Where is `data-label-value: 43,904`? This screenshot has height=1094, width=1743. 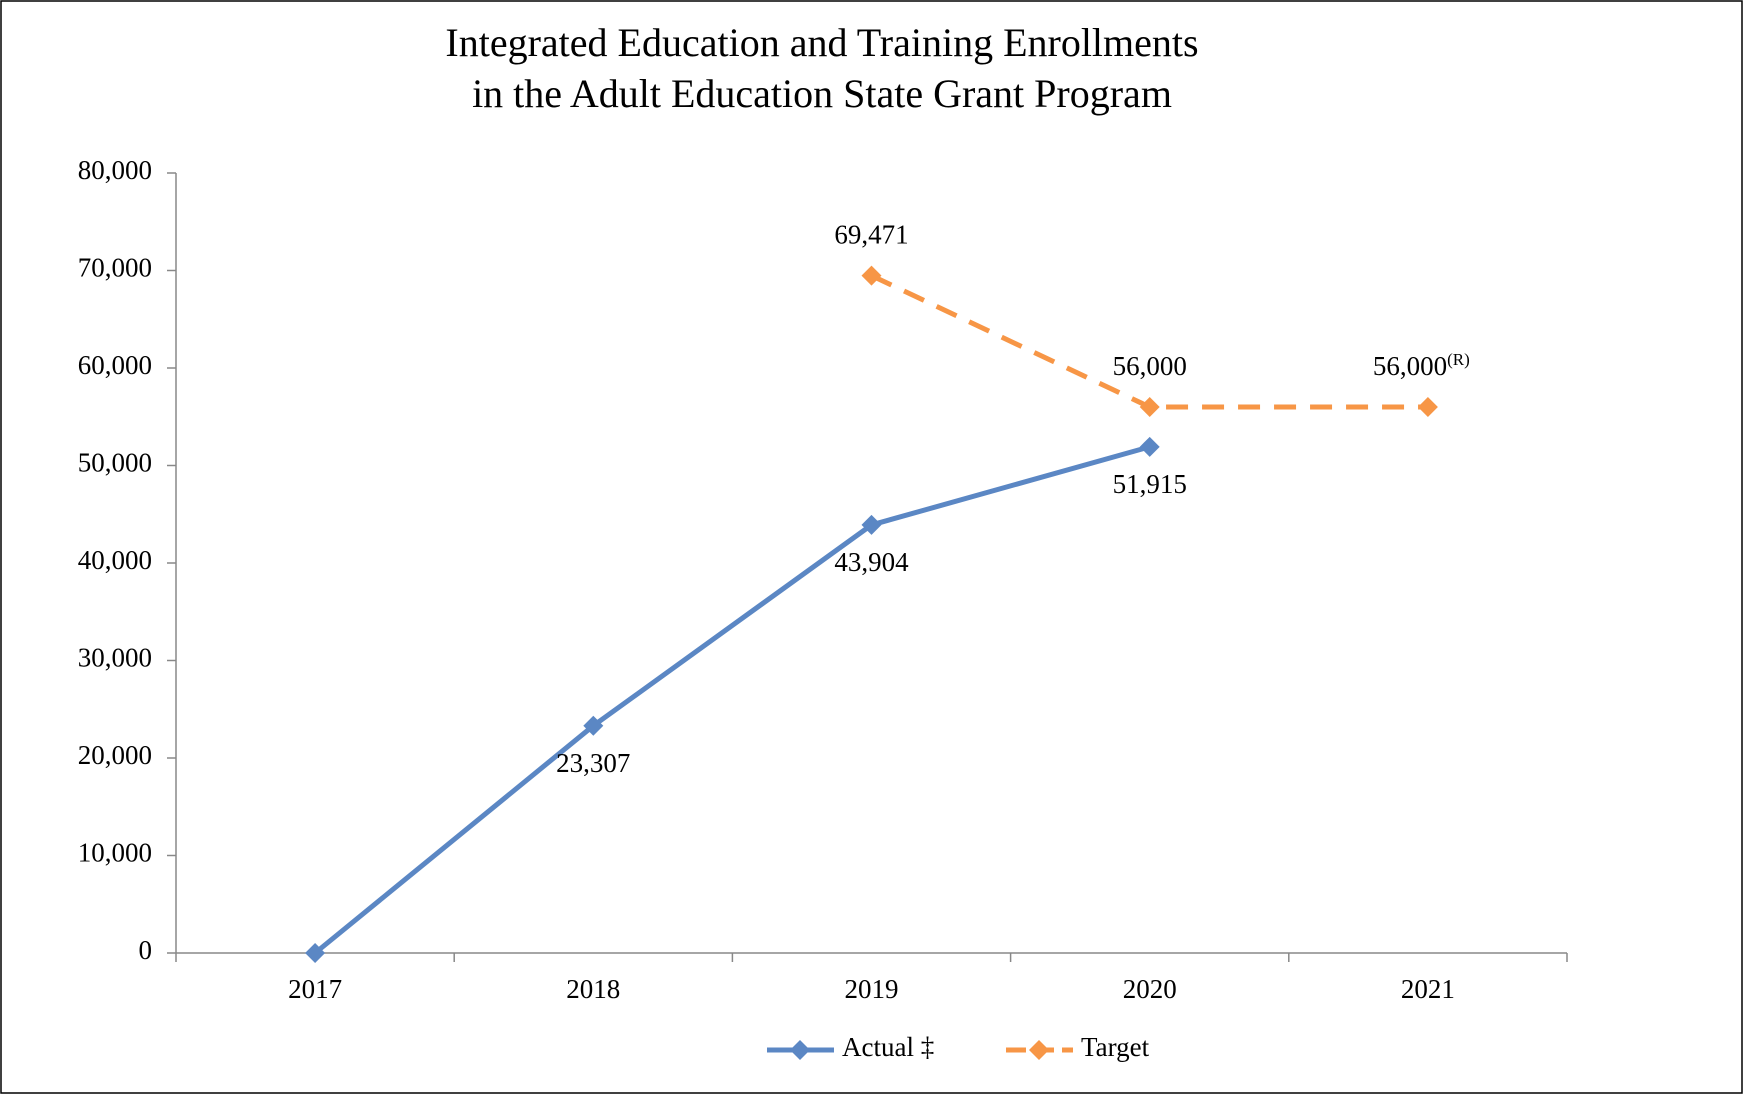
data-label-value: 43,904 is located at coordinates (871, 562).